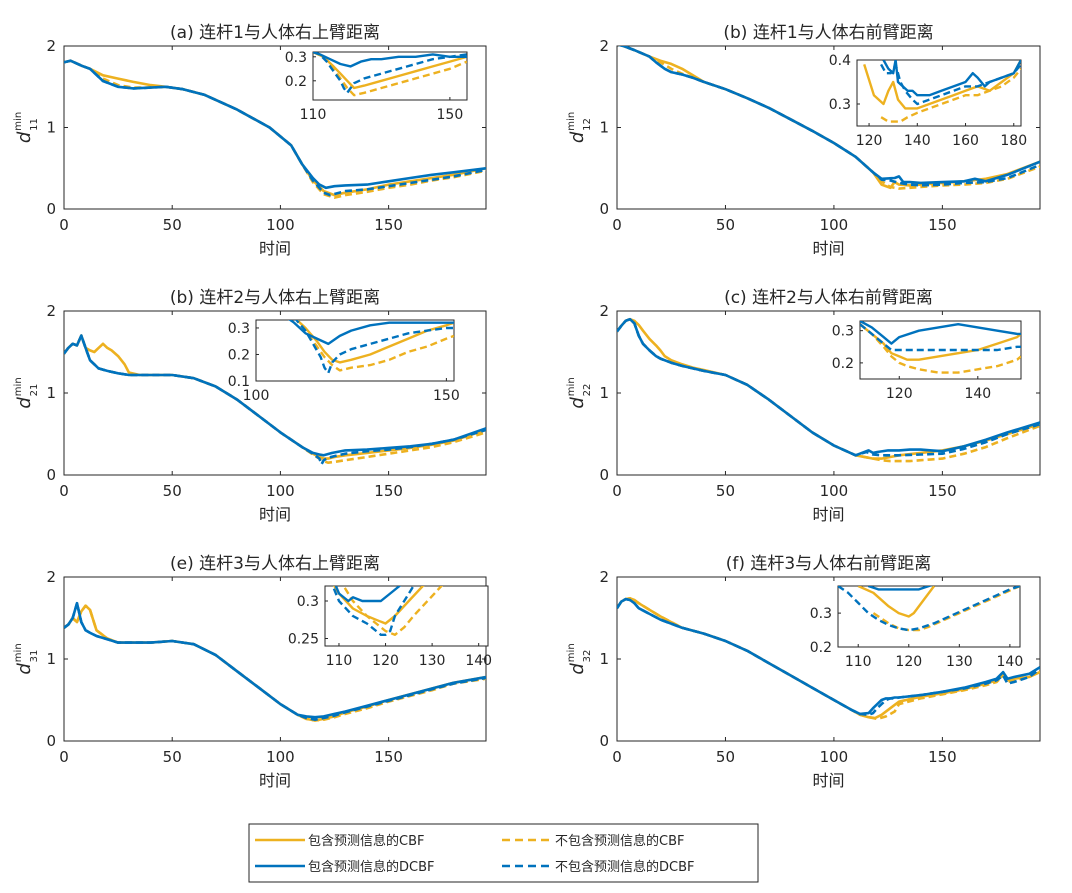  What do you see at coordinates (26, 392) in the screenshot?
I see `y-axis-label: dmin 21` at bounding box center [26, 392].